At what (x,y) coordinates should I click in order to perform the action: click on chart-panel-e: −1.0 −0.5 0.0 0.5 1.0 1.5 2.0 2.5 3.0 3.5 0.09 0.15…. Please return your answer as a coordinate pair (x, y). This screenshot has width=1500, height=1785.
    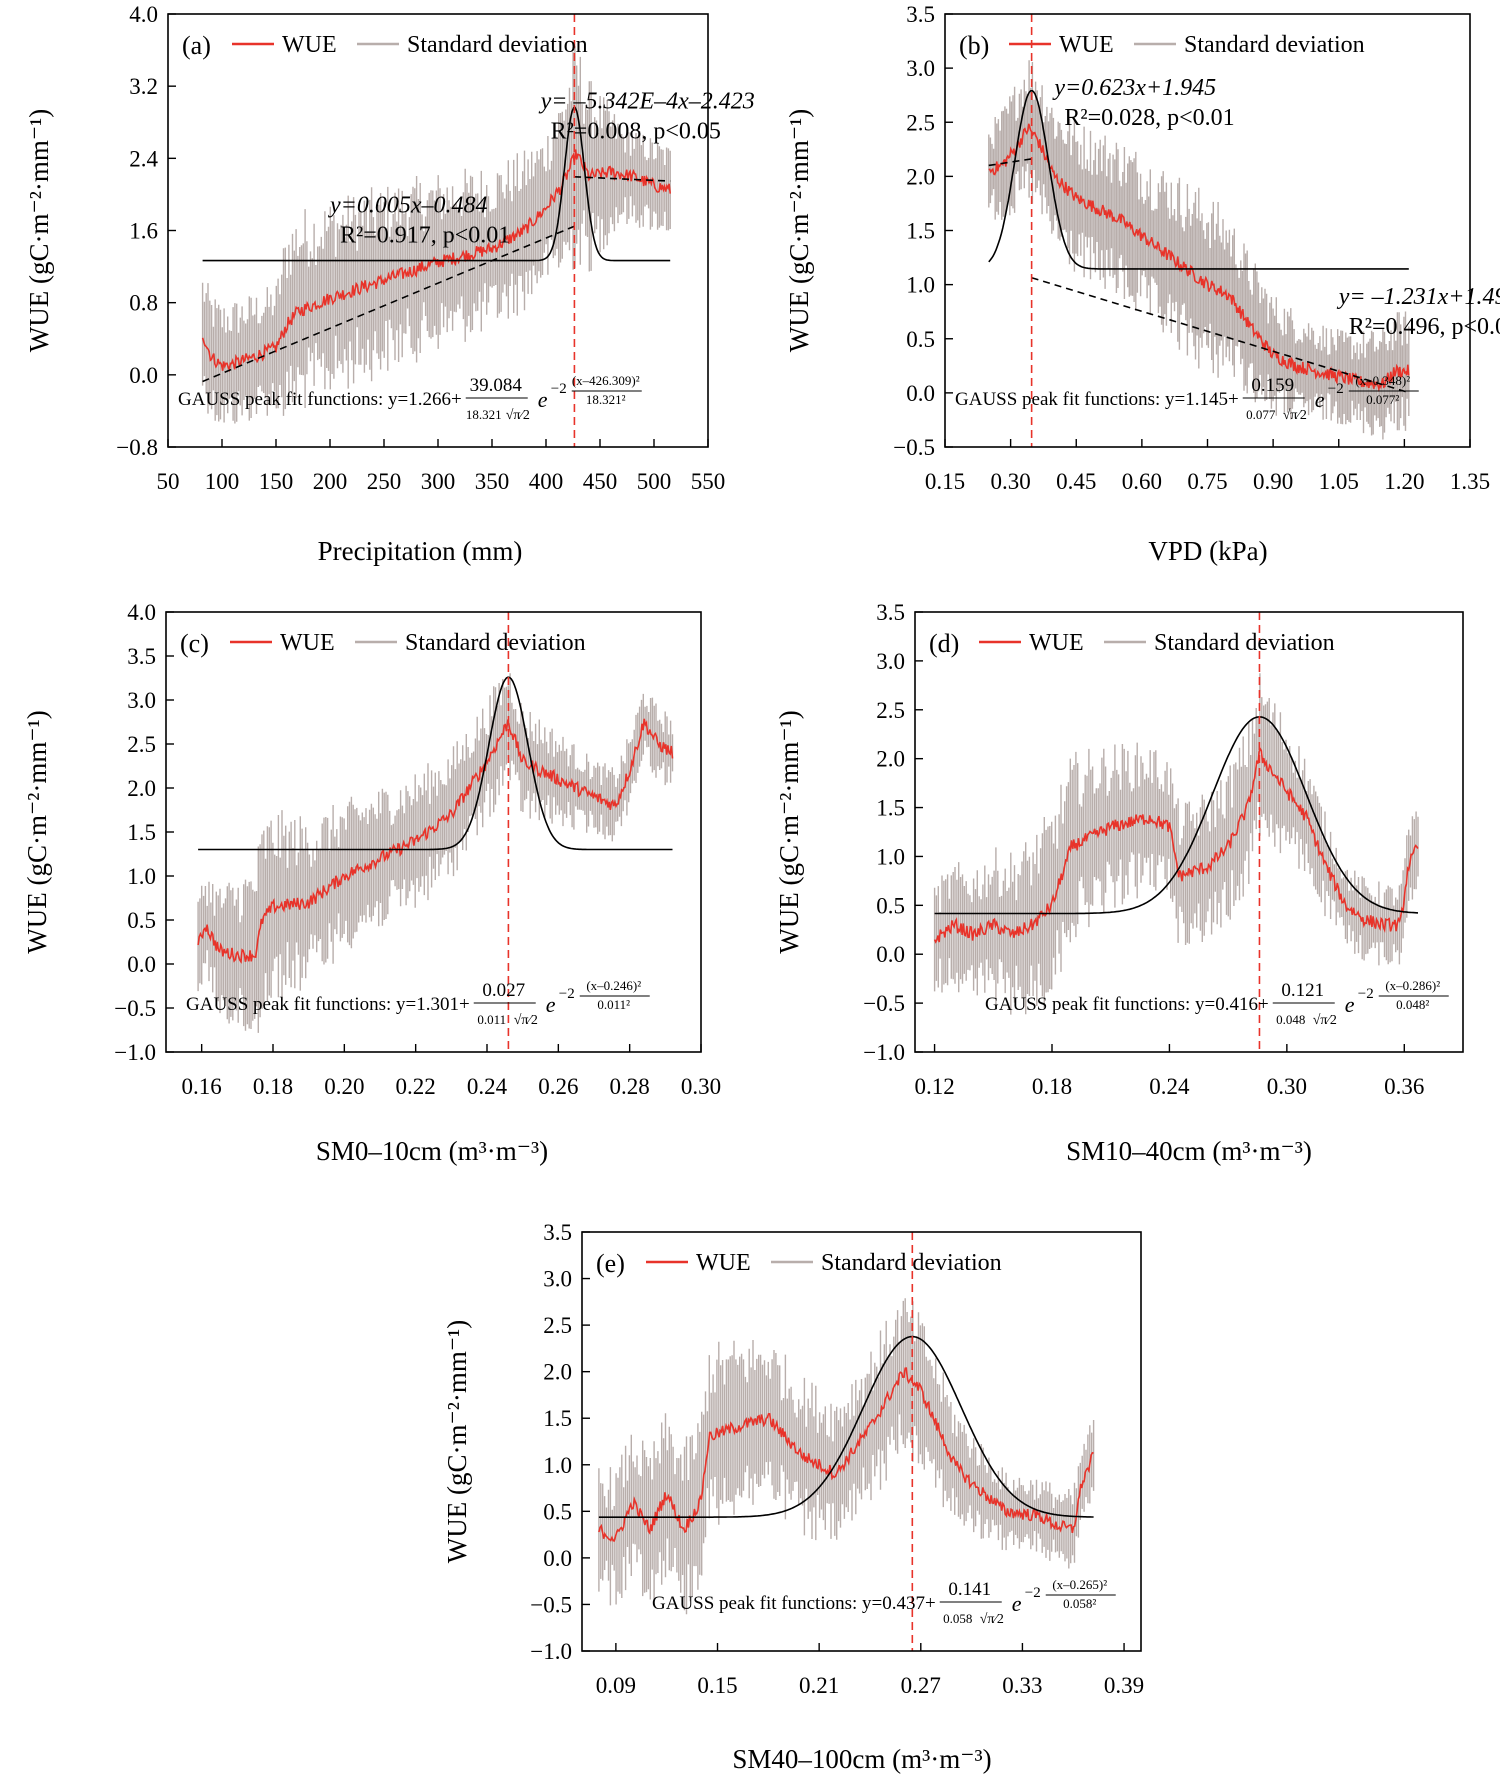
    Looking at the image, I should click on (793, 1497).